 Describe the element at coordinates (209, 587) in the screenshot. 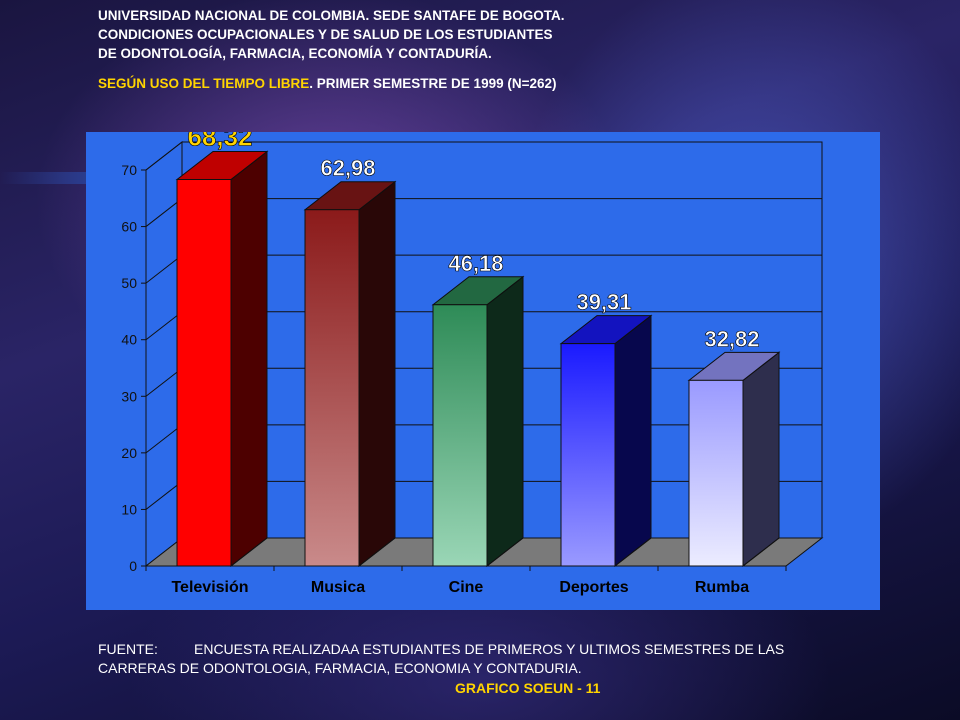

I see `x-tick-label: Televisión` at that location.